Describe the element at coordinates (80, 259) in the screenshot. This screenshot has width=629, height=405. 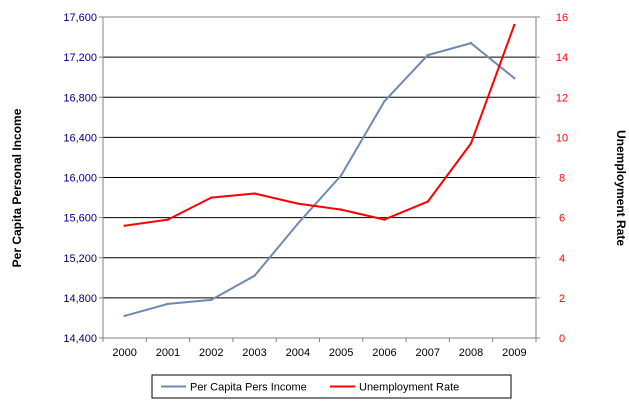
I see `left-tick-label: 15,200` at that location.